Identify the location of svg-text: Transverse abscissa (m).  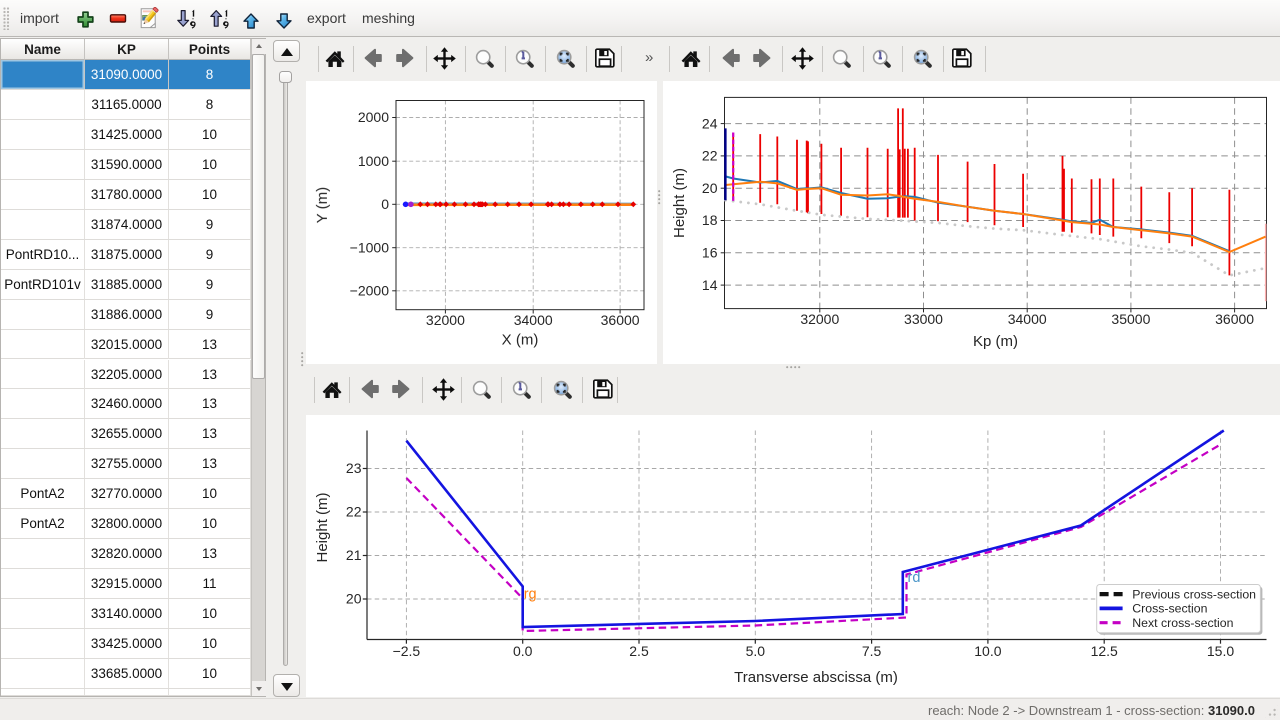
(816, 677).